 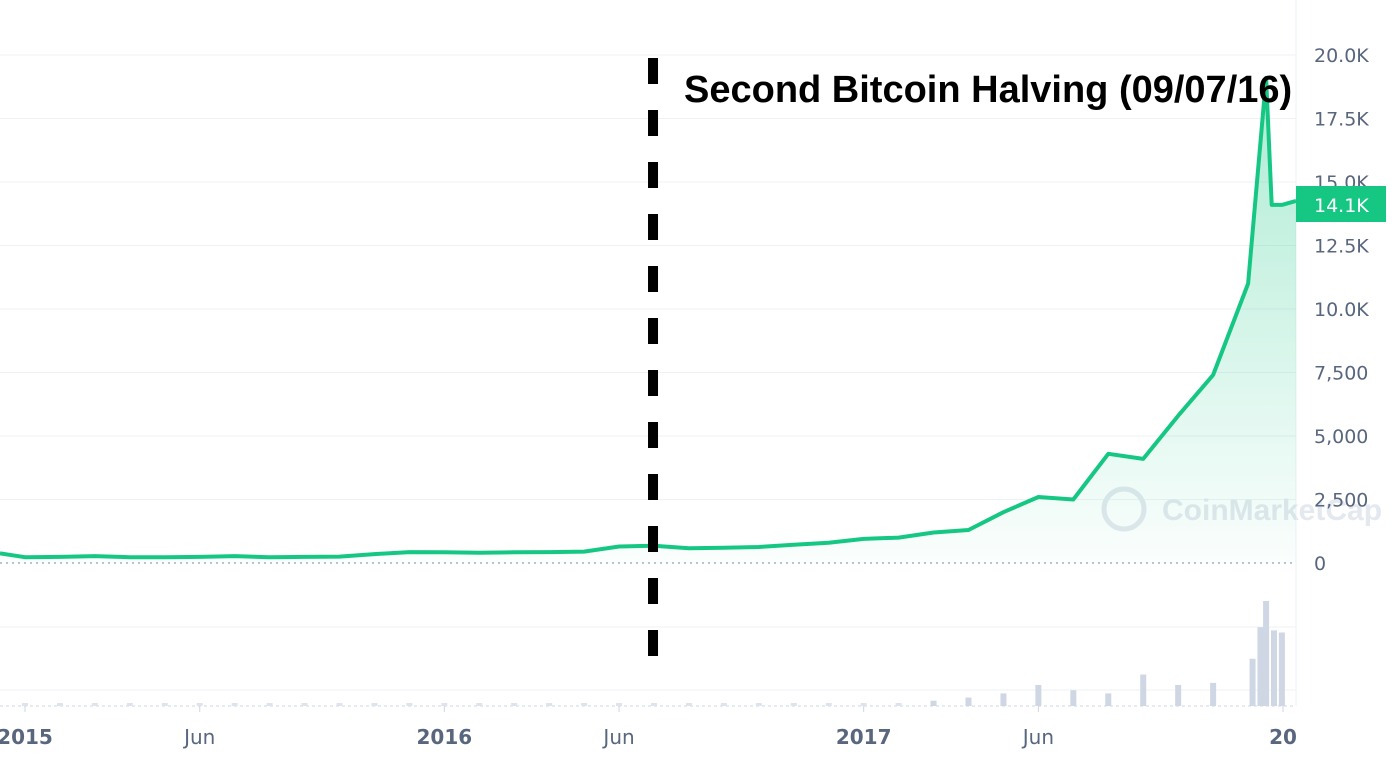 What do you see at coordinates (1341, 437) in the screenshot?
I see `y-tick-label: 5,000` at bounding box center [1341, 437].